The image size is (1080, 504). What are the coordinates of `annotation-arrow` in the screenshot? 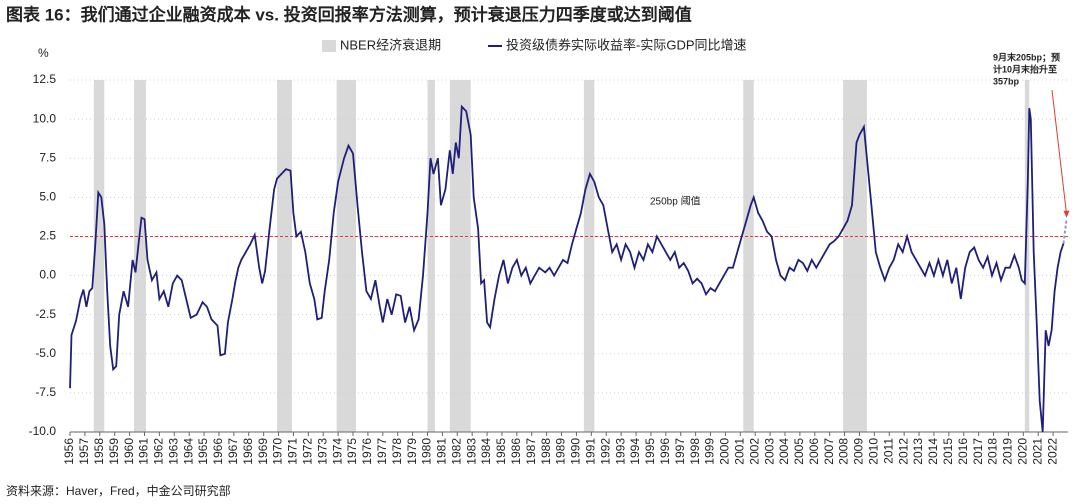 It's located at (1059, 151).